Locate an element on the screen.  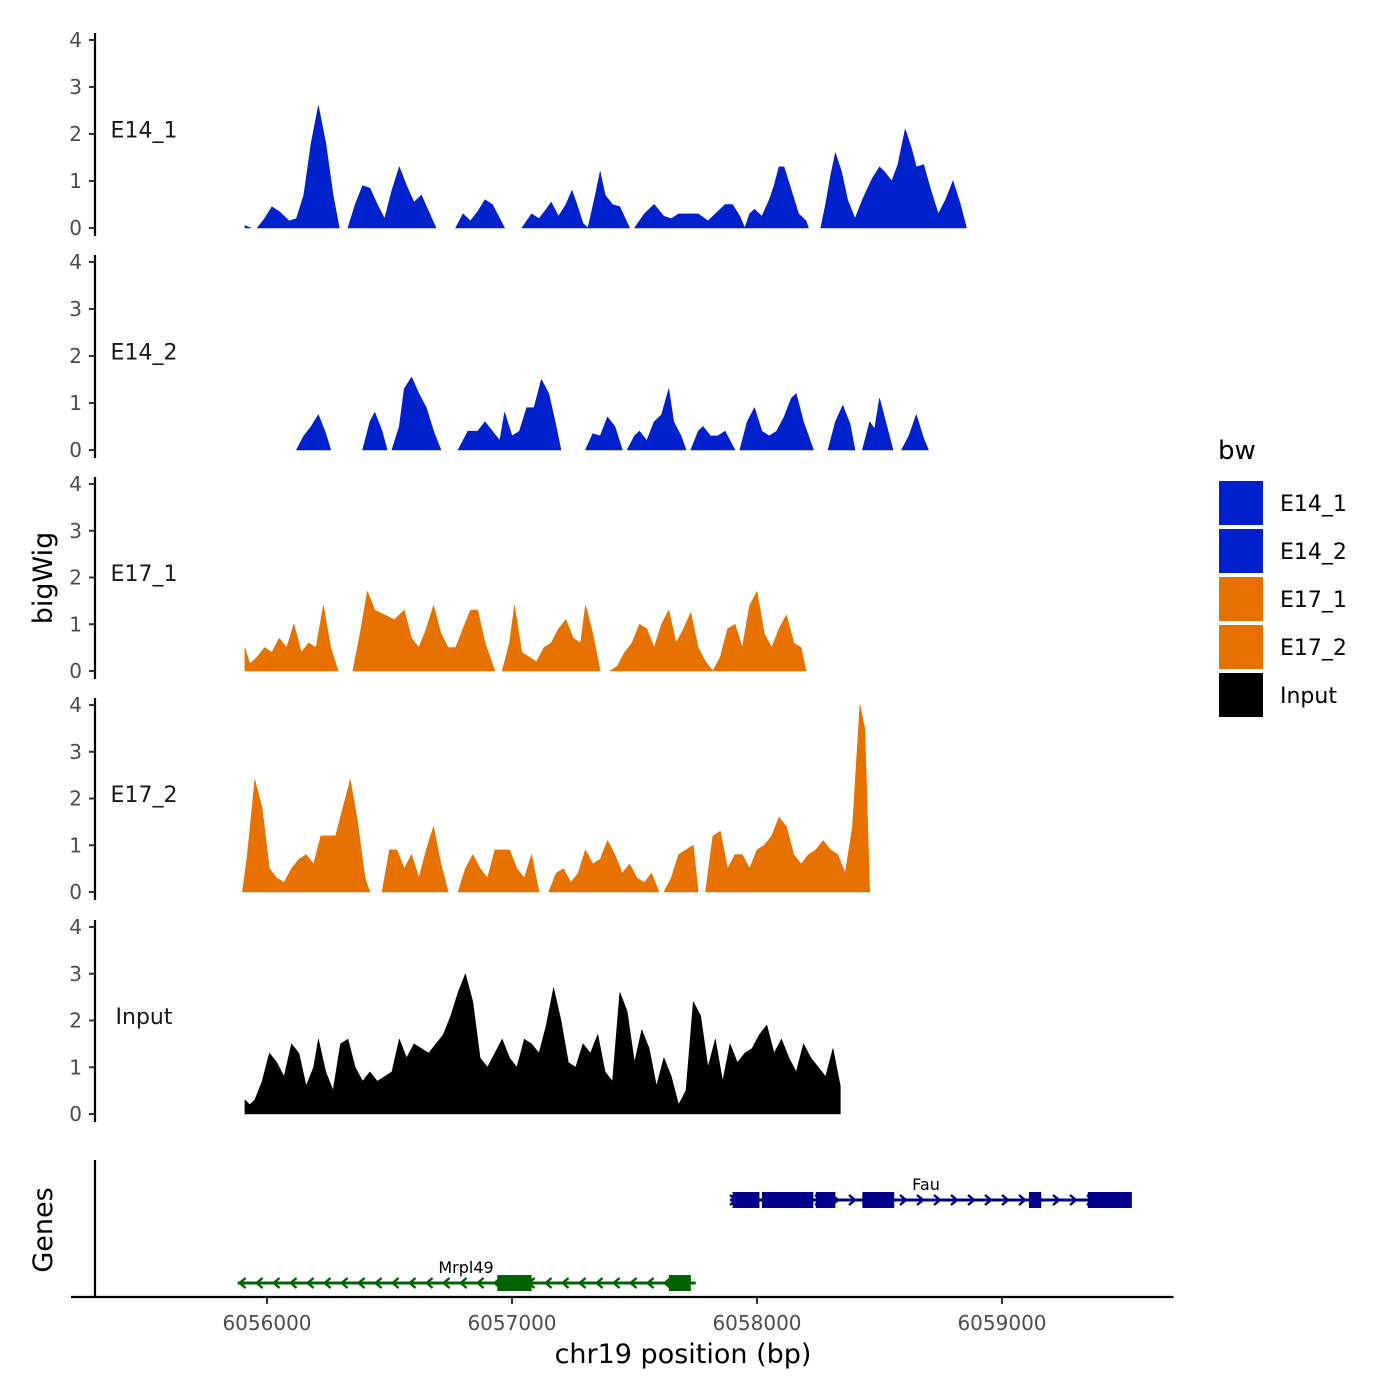
legend-item-E17_2: E17_2 is located at coordinates (1282, 647).